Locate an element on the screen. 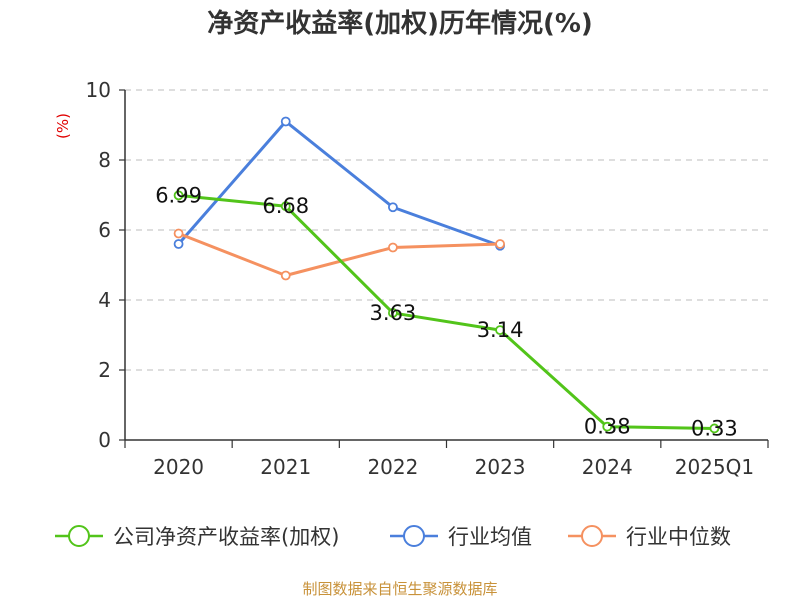 This screenshot has height=600, width=800. data-label: 6.68 is located at coordinates (285, 206).